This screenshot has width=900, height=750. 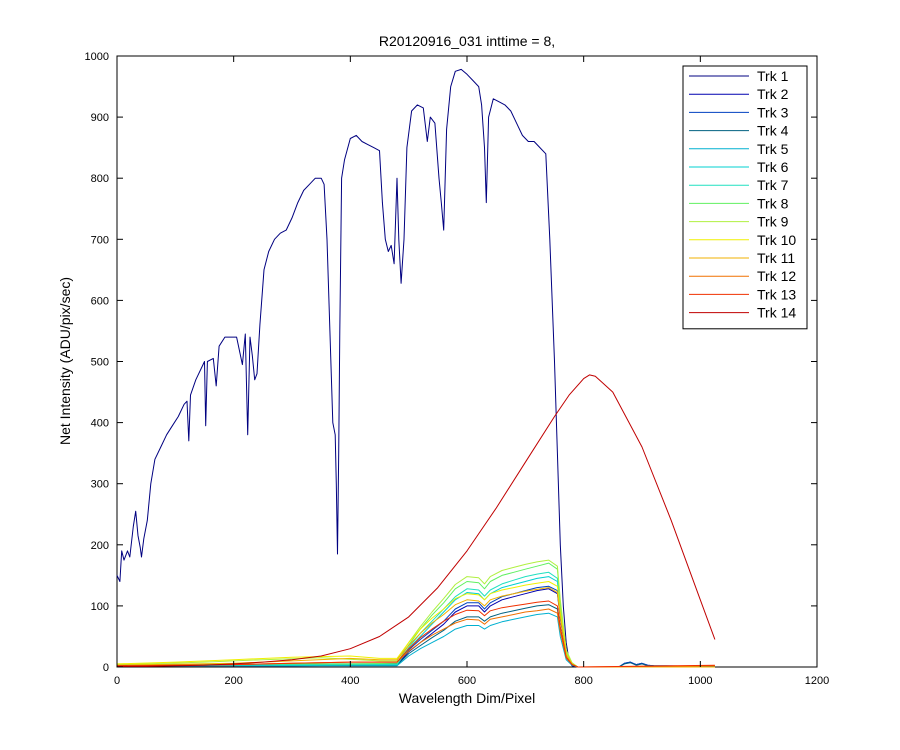 What do you see at coordinates (467, 681) in the screenshot?
I see `x-tick-label: 600` at bounding box center [467, 681].